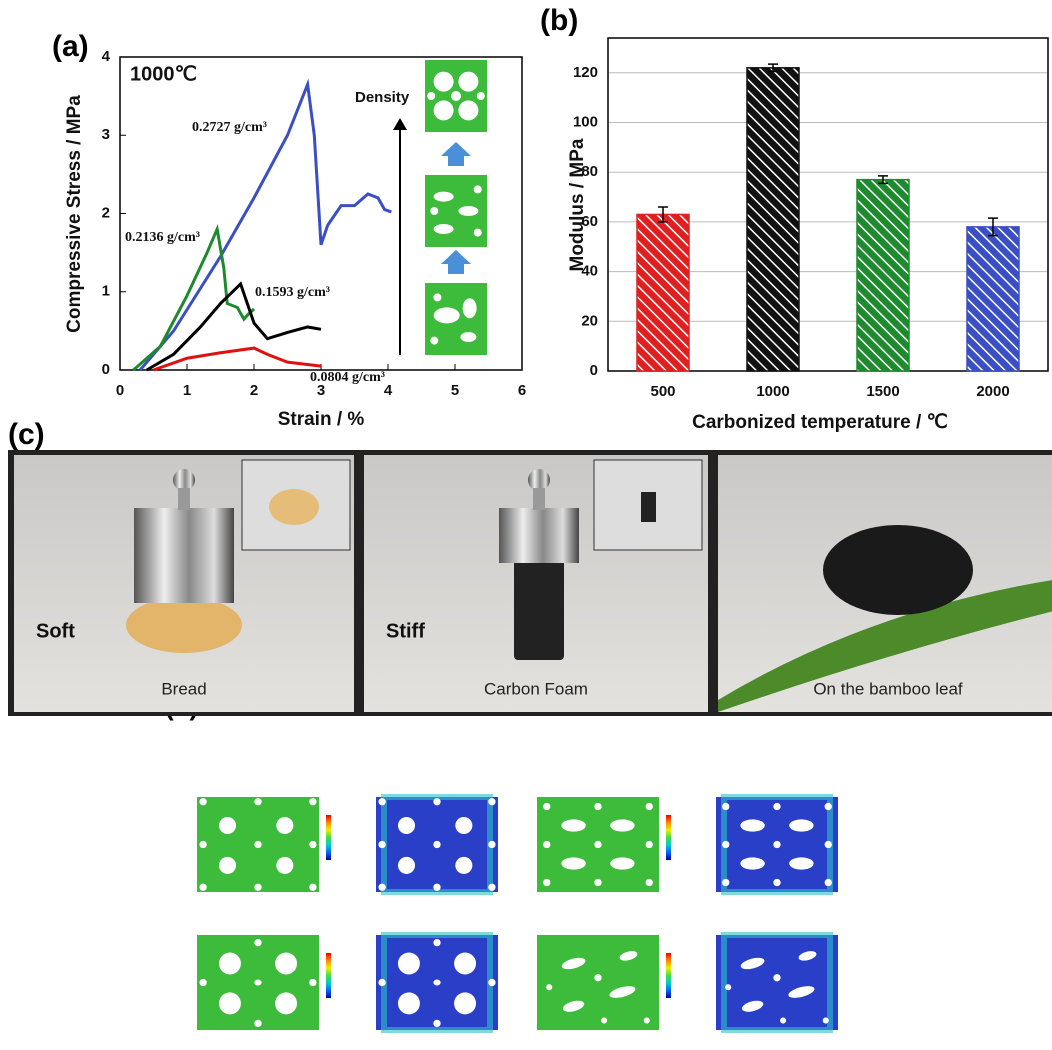 The height and width of the screenshot is (1050, 1052). I want to click on photo-caption: On the bamboo leaf, so click(888, 688).